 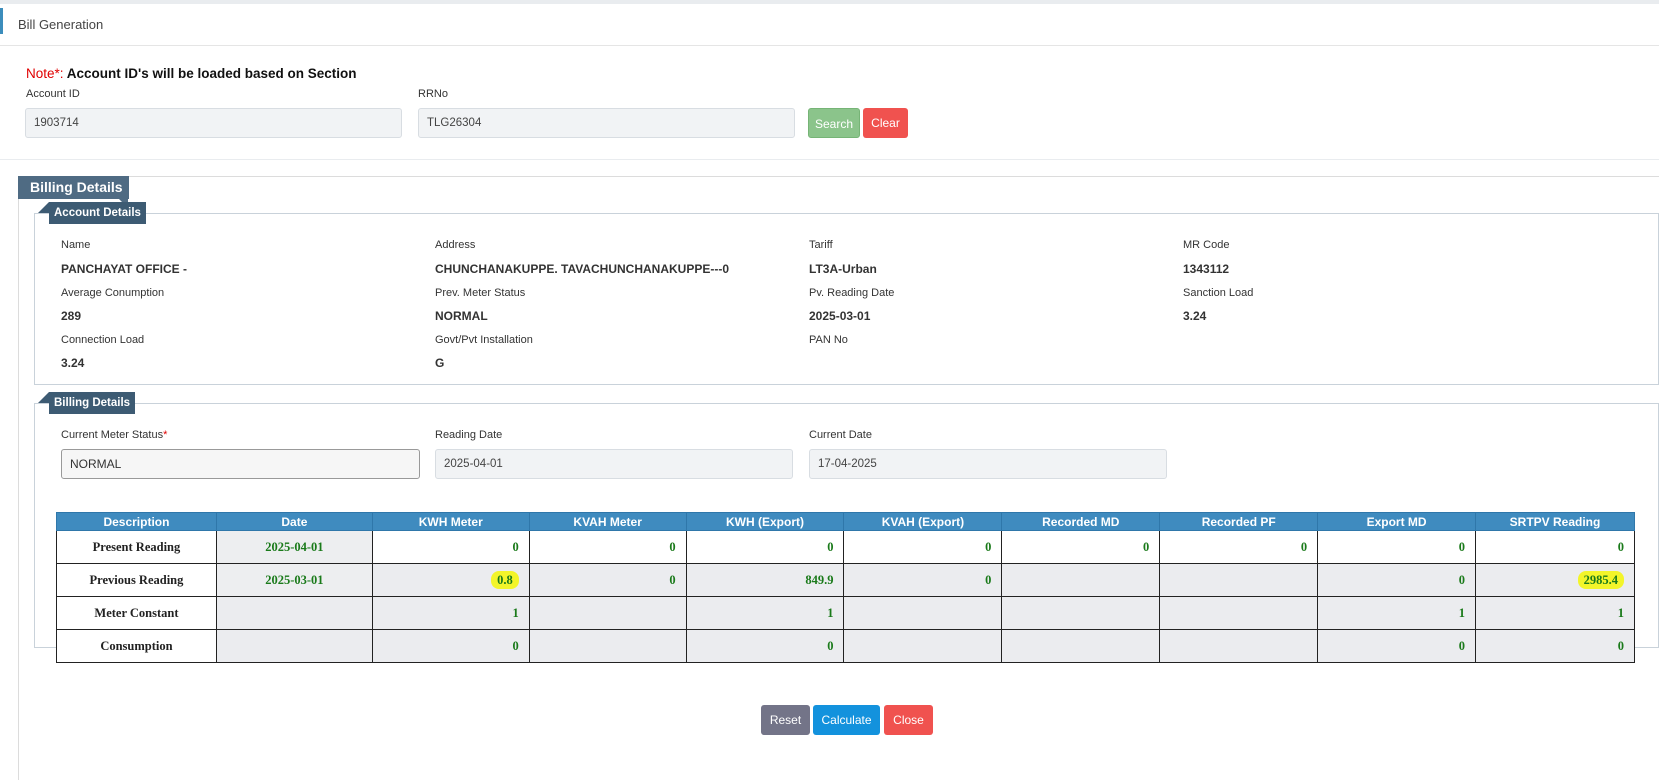 I want to click on billing-panel-title: Billing Details, so click(x=73, y=187).